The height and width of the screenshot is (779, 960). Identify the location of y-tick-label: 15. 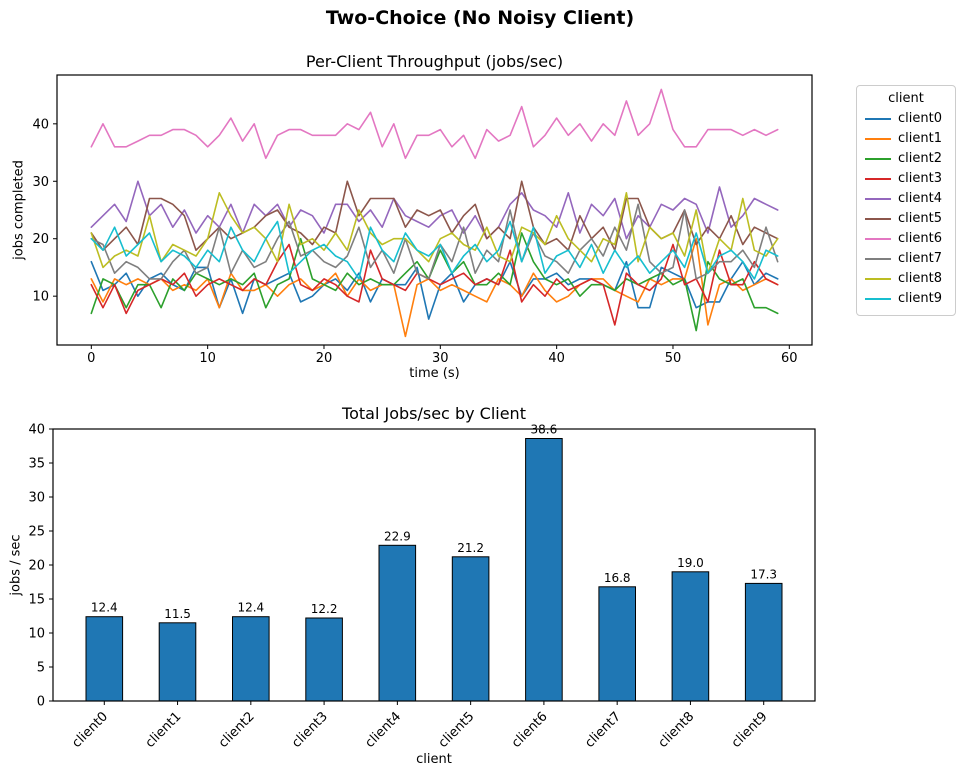
(36, 600).